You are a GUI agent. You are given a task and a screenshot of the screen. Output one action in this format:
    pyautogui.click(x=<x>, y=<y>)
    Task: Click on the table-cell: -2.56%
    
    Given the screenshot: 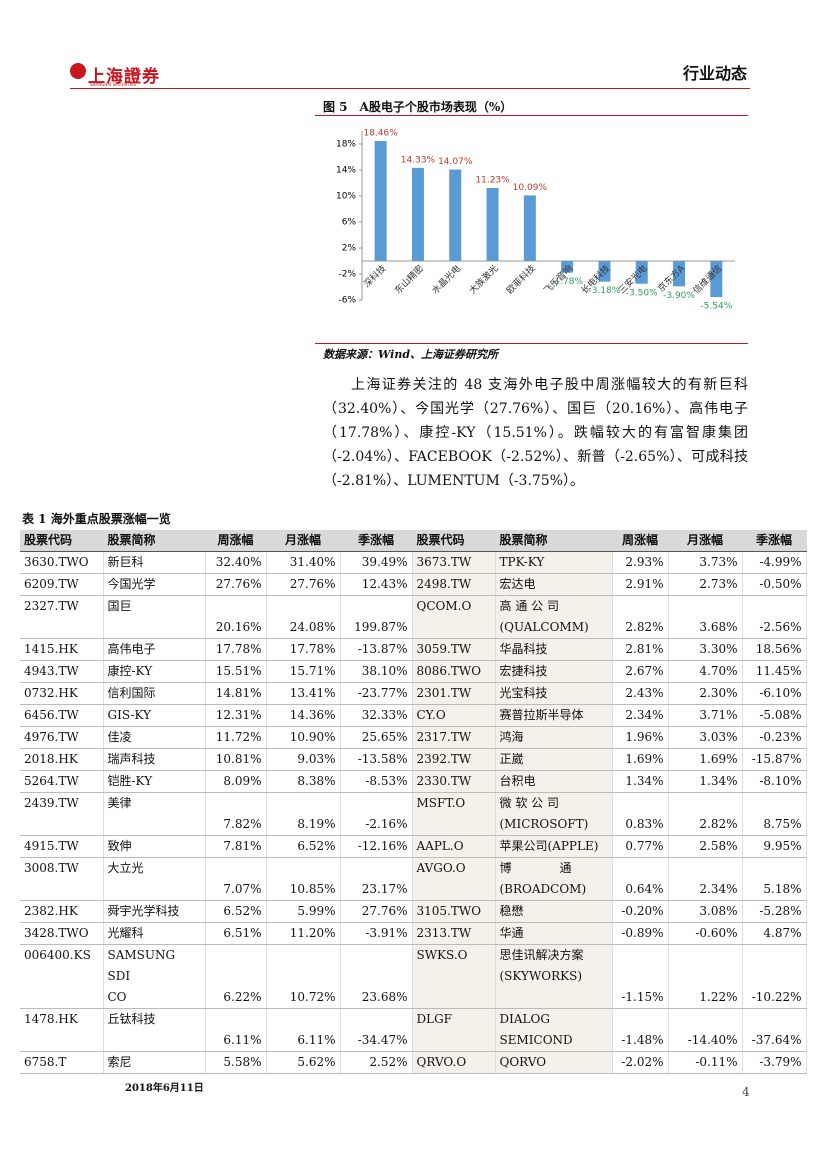 What is the action you would take?
    pyautogui.click(x=774, y=617)
    